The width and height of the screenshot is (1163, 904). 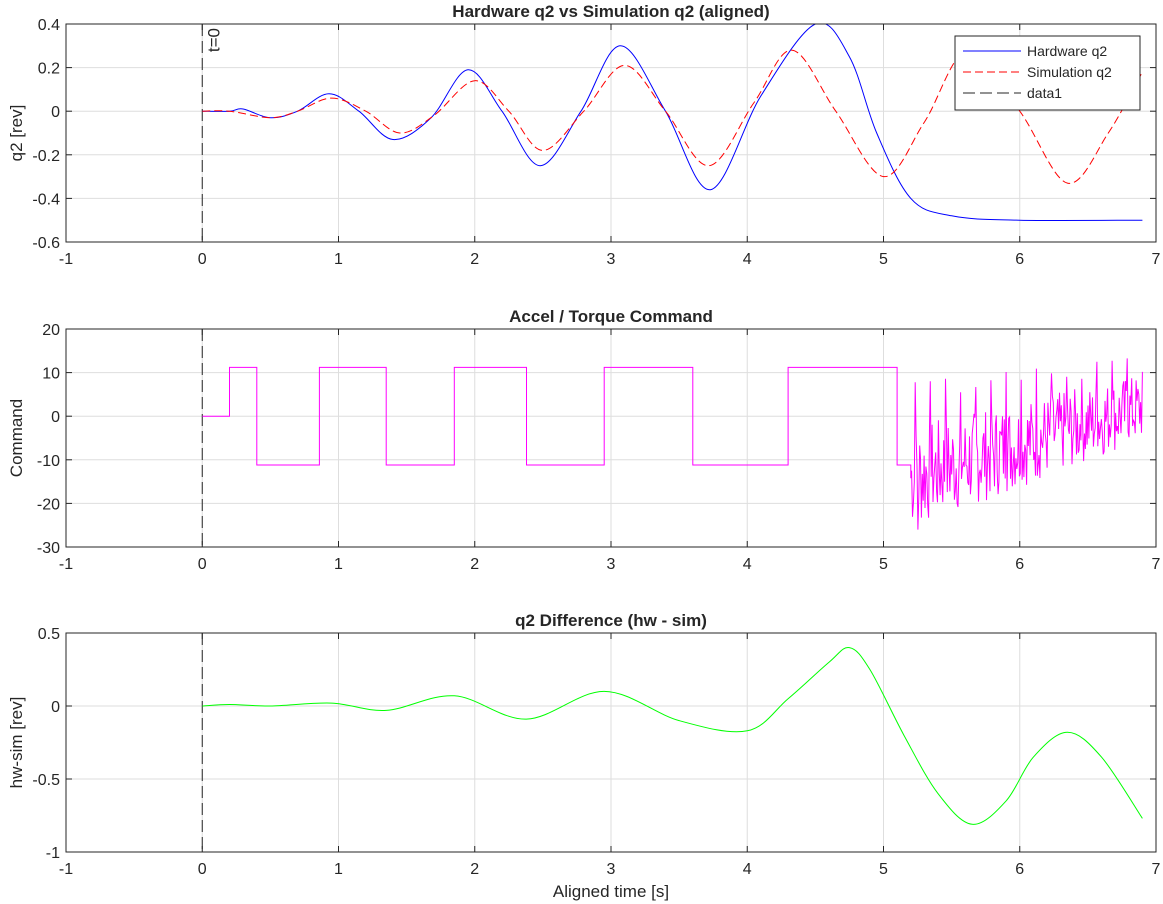 I want to click on hardware-vs-simulation-y-axis-label: q2 [rev], so click(x=16, y=133).